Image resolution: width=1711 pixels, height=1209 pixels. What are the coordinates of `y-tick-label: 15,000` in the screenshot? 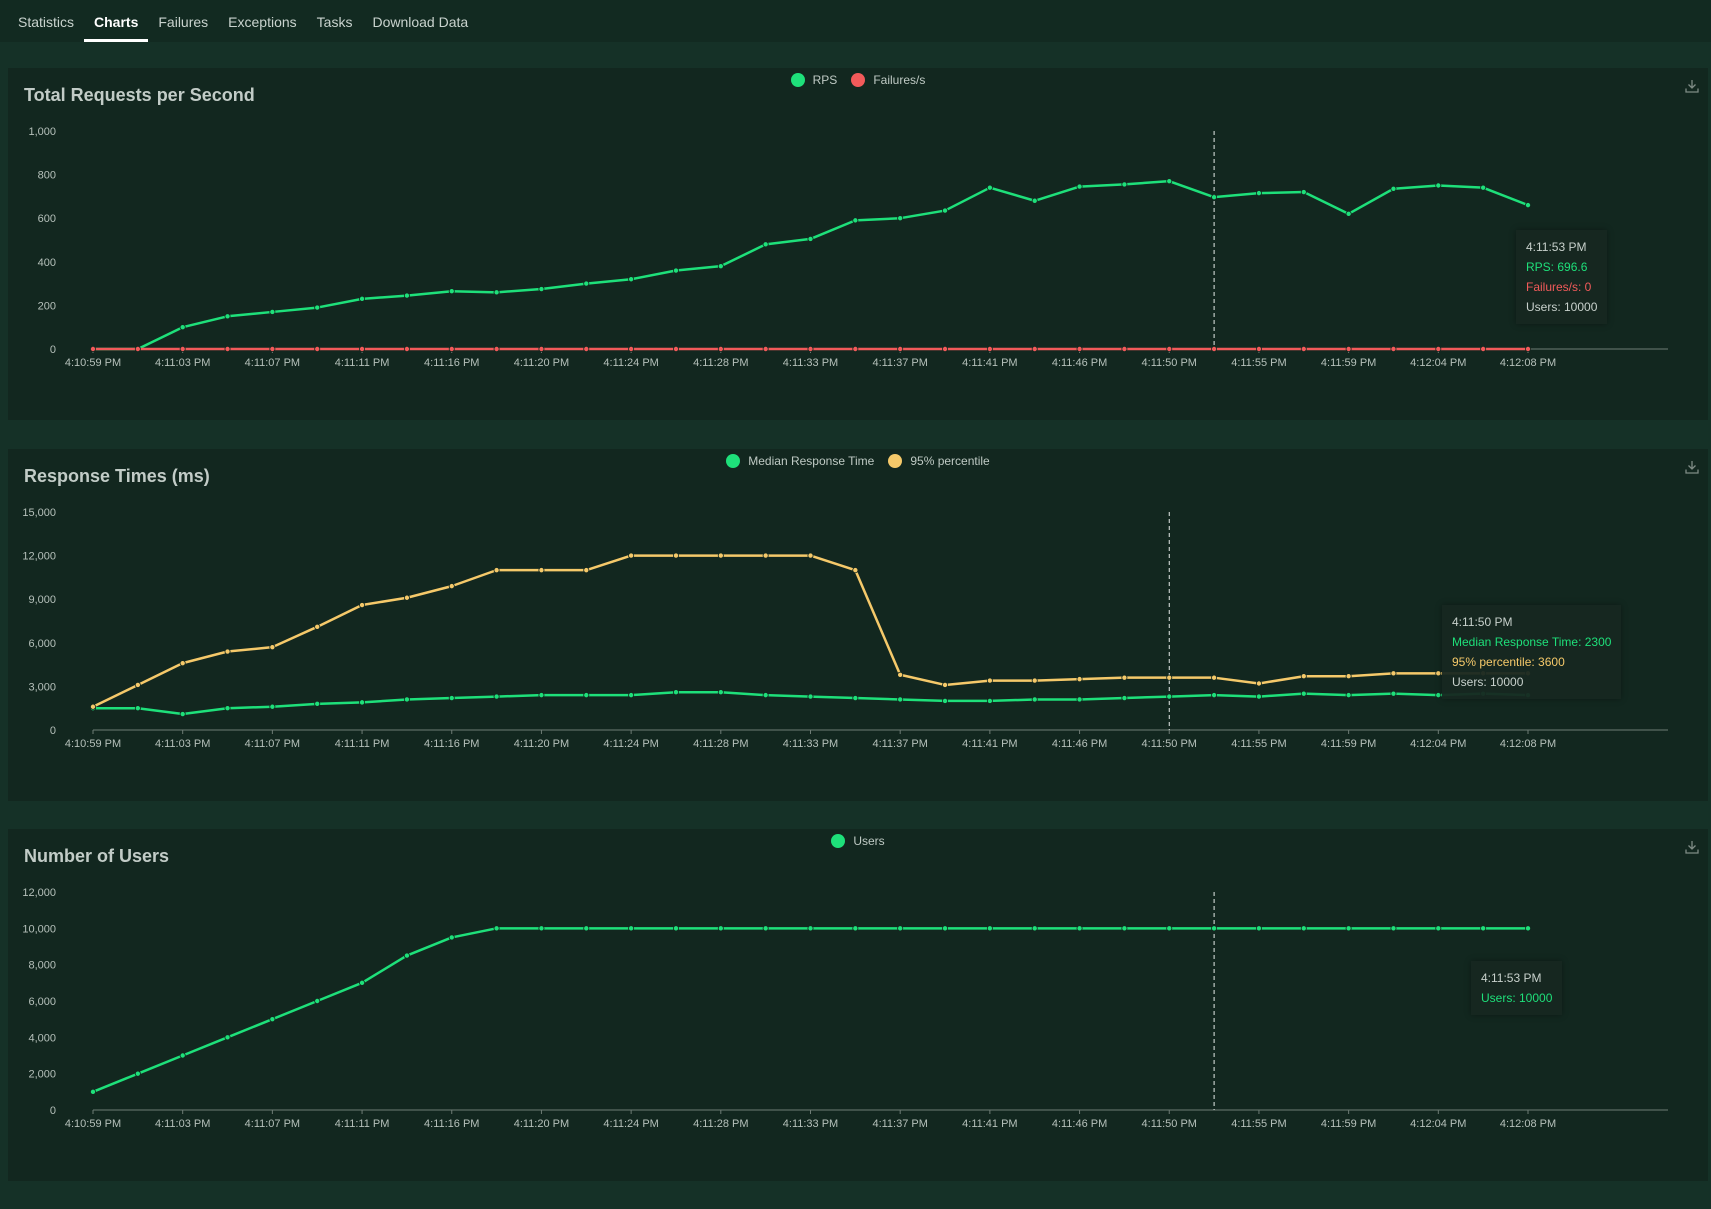 It's located at (39, 513).